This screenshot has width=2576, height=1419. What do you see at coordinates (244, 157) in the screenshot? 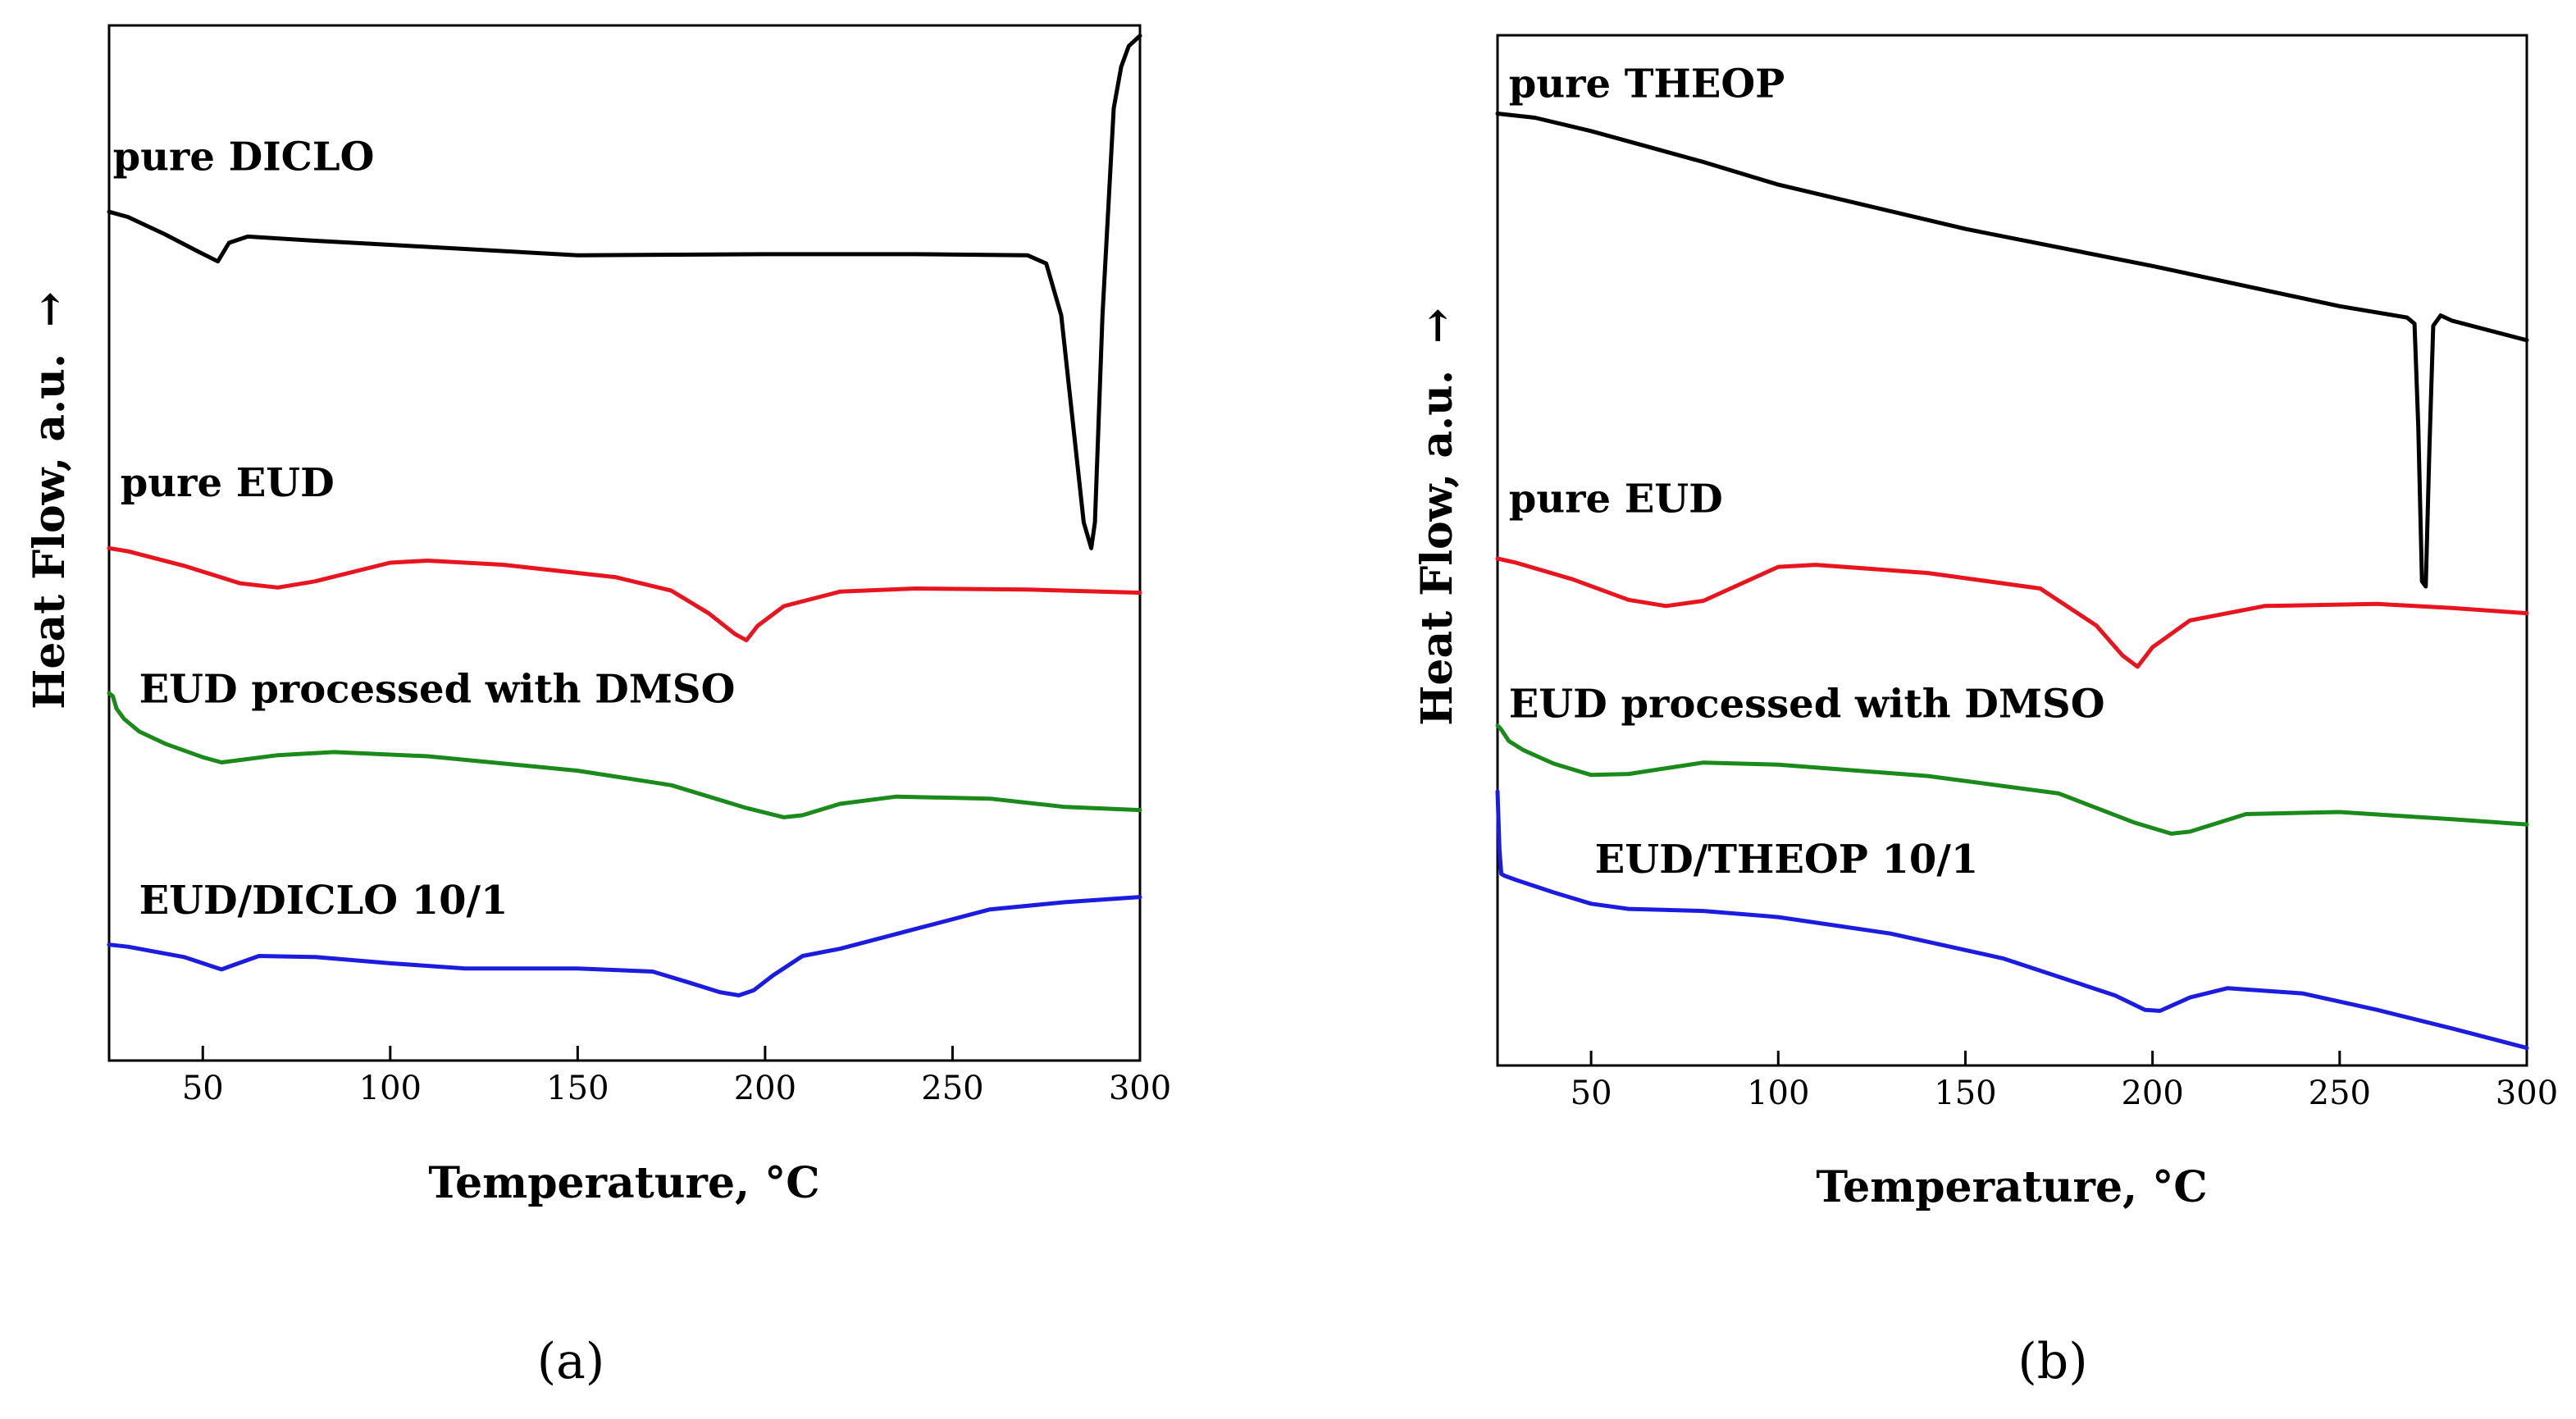
I see `series-label-a-pure-diclo: pure DICLO` at bounding box center [244, 157].